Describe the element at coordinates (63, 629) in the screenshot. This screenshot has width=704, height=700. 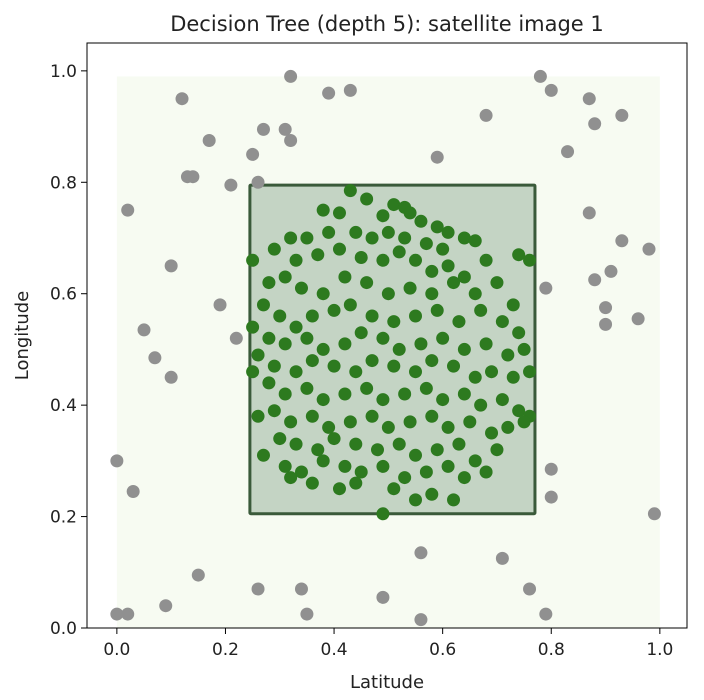
I see `y-tick-label: 0.0` at that location.